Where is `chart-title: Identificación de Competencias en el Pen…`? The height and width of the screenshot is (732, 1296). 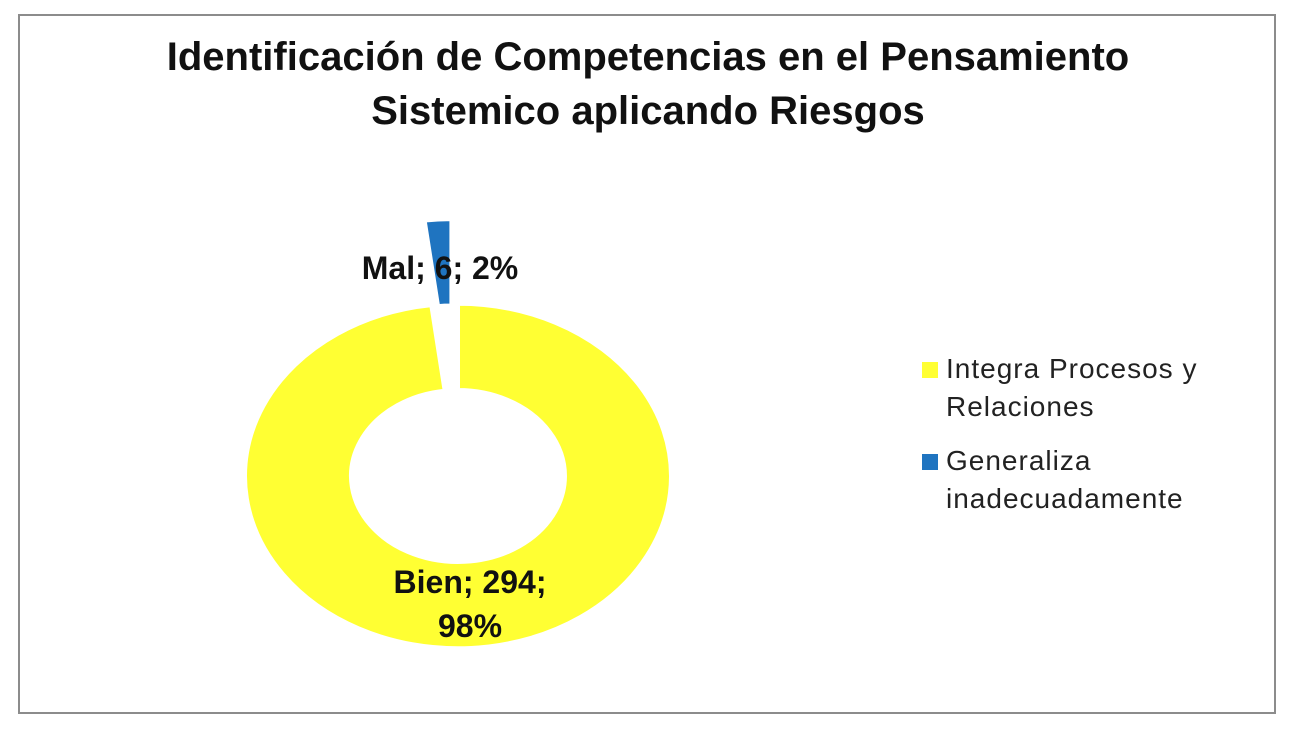 chart-title: Identificación de Competencias en el Pen… is located at coordinates (648, 84).